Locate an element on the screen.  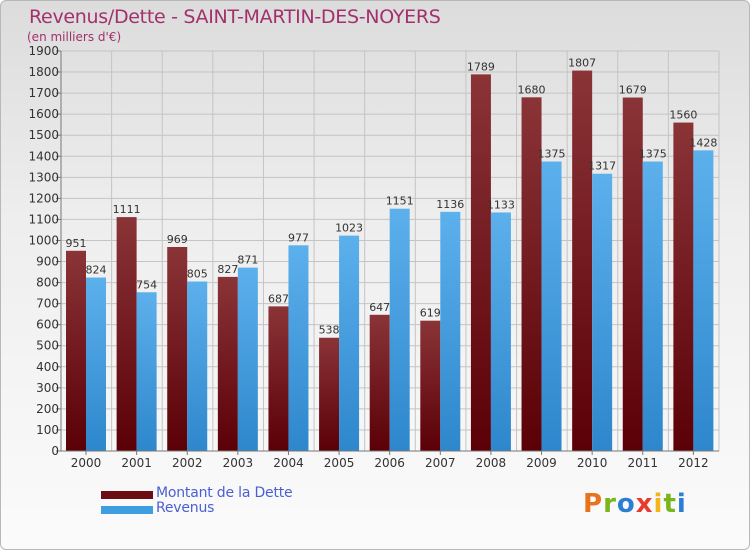
x-tick-label: 2010 is located at coordinates (592, 463).